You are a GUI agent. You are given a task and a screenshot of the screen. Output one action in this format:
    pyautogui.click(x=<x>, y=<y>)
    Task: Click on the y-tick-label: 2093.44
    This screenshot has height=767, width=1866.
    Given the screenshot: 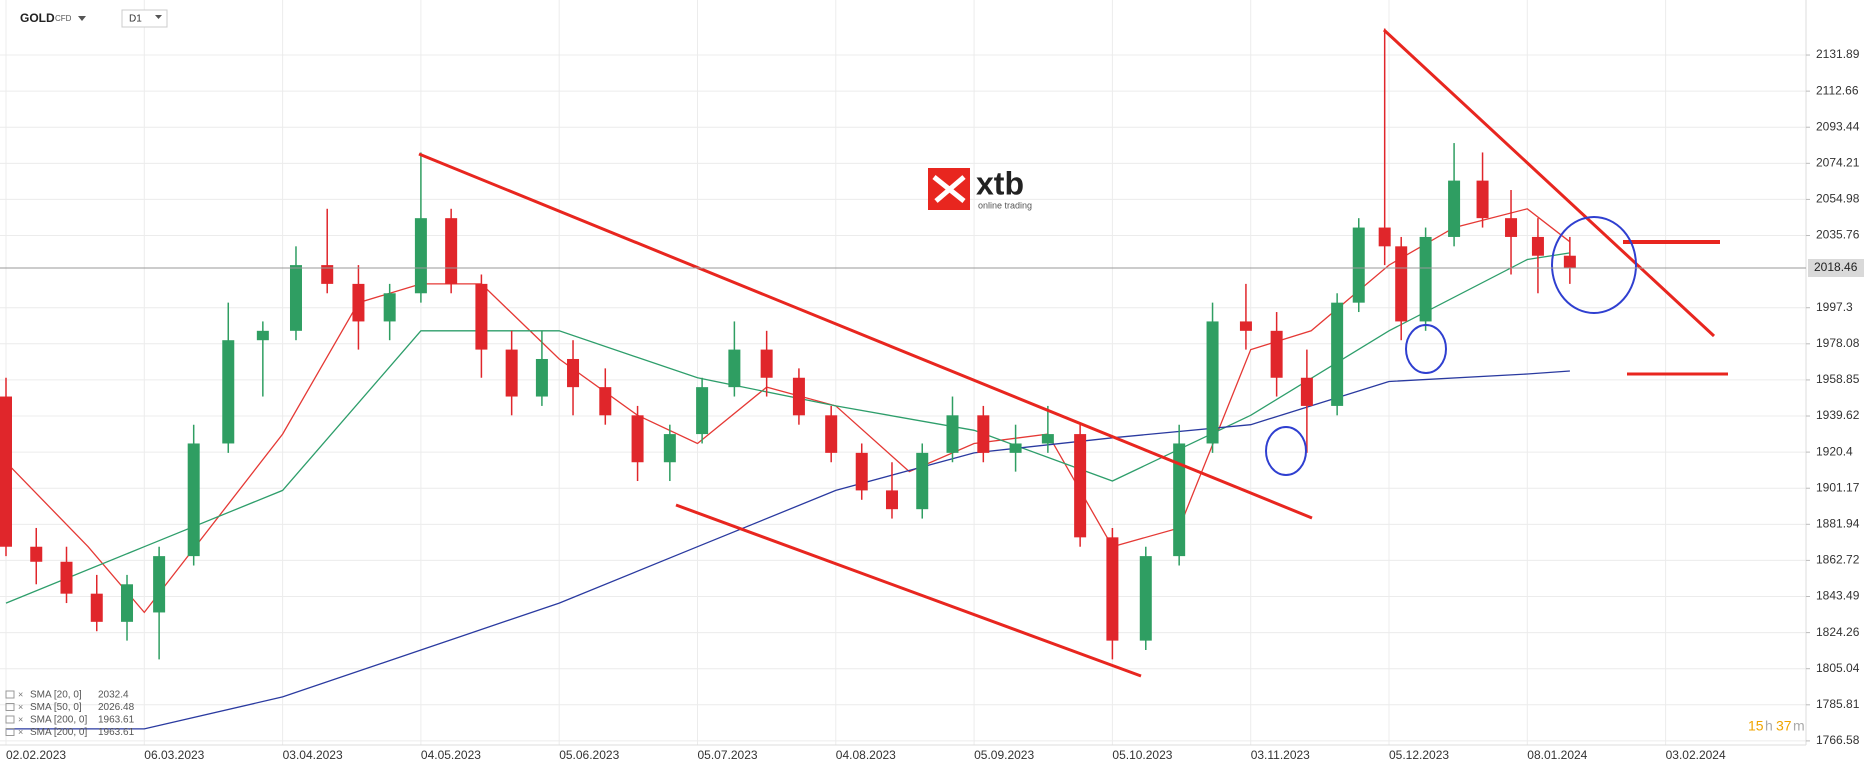 What is the action you would take?
    pyautogui.click(x=1838, y=126)
    